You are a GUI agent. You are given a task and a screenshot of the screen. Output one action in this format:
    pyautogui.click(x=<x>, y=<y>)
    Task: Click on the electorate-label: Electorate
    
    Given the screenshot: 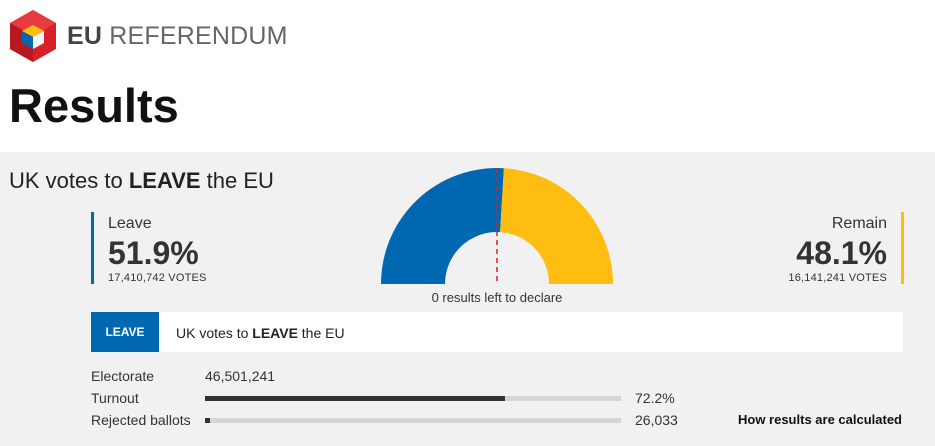 What is the action you would take?
    pyautogui.click(x=123, y=376)
    